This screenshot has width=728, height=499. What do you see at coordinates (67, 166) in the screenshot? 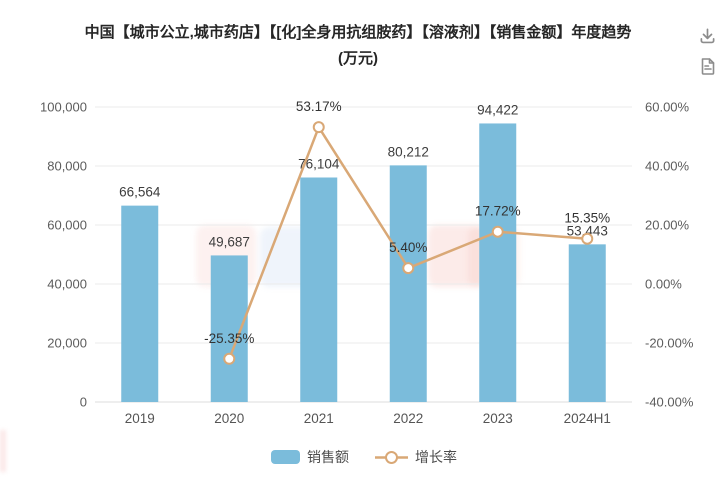
I see `y-axis-tick-left: 80,000` at bounding box center [67, 166].